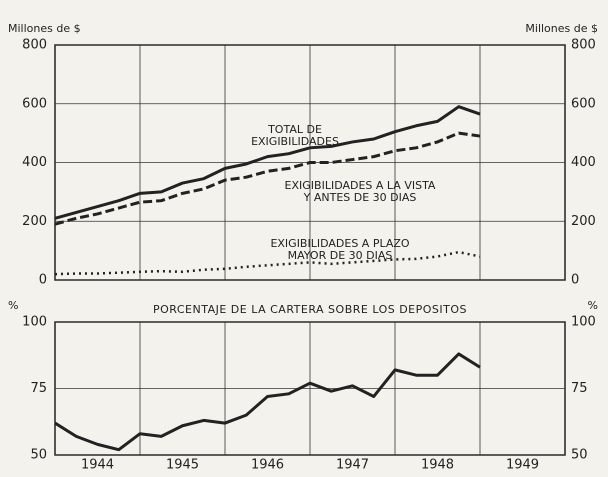 The image size is (608, 477). I want to click on annotation: EXIGIBILIDADES, so click(295, 141).